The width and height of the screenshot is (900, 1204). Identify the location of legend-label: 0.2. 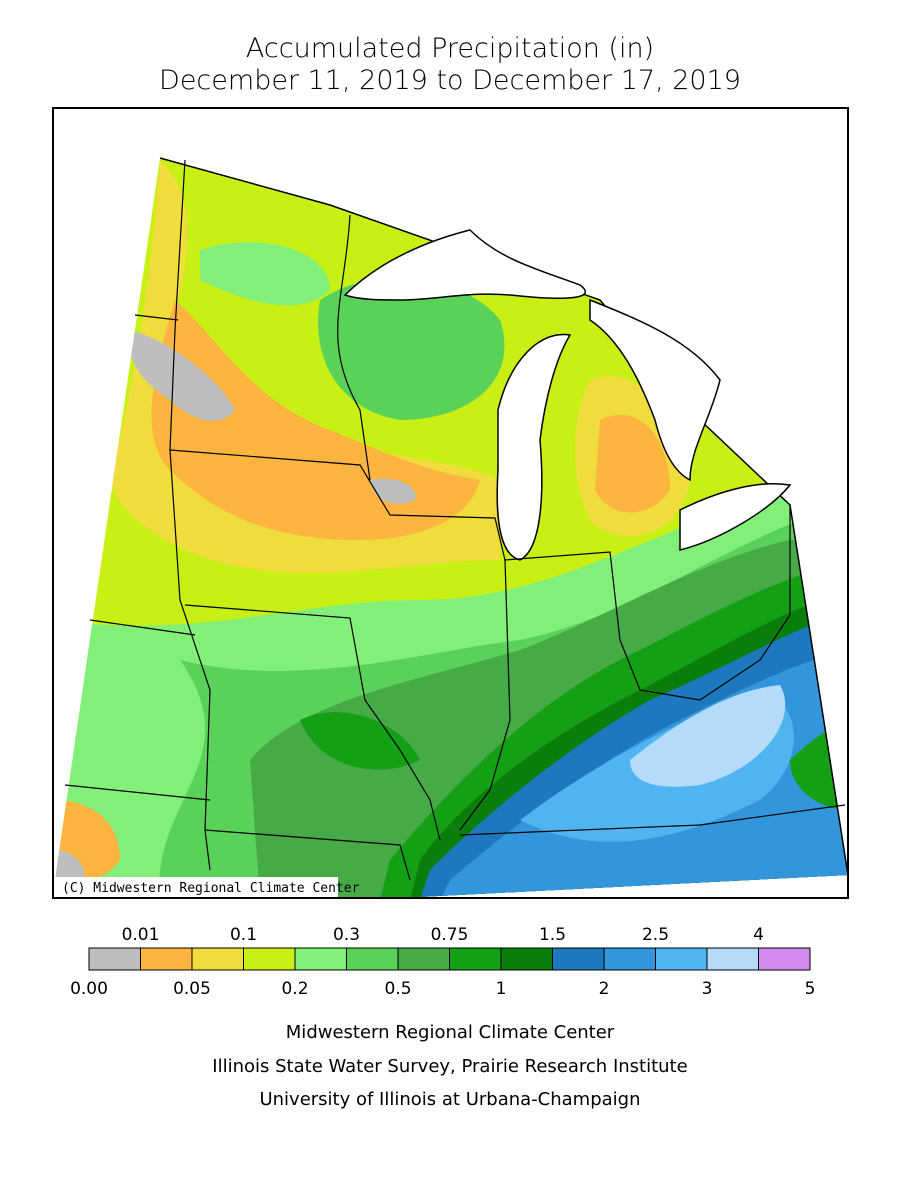
(294, 989).